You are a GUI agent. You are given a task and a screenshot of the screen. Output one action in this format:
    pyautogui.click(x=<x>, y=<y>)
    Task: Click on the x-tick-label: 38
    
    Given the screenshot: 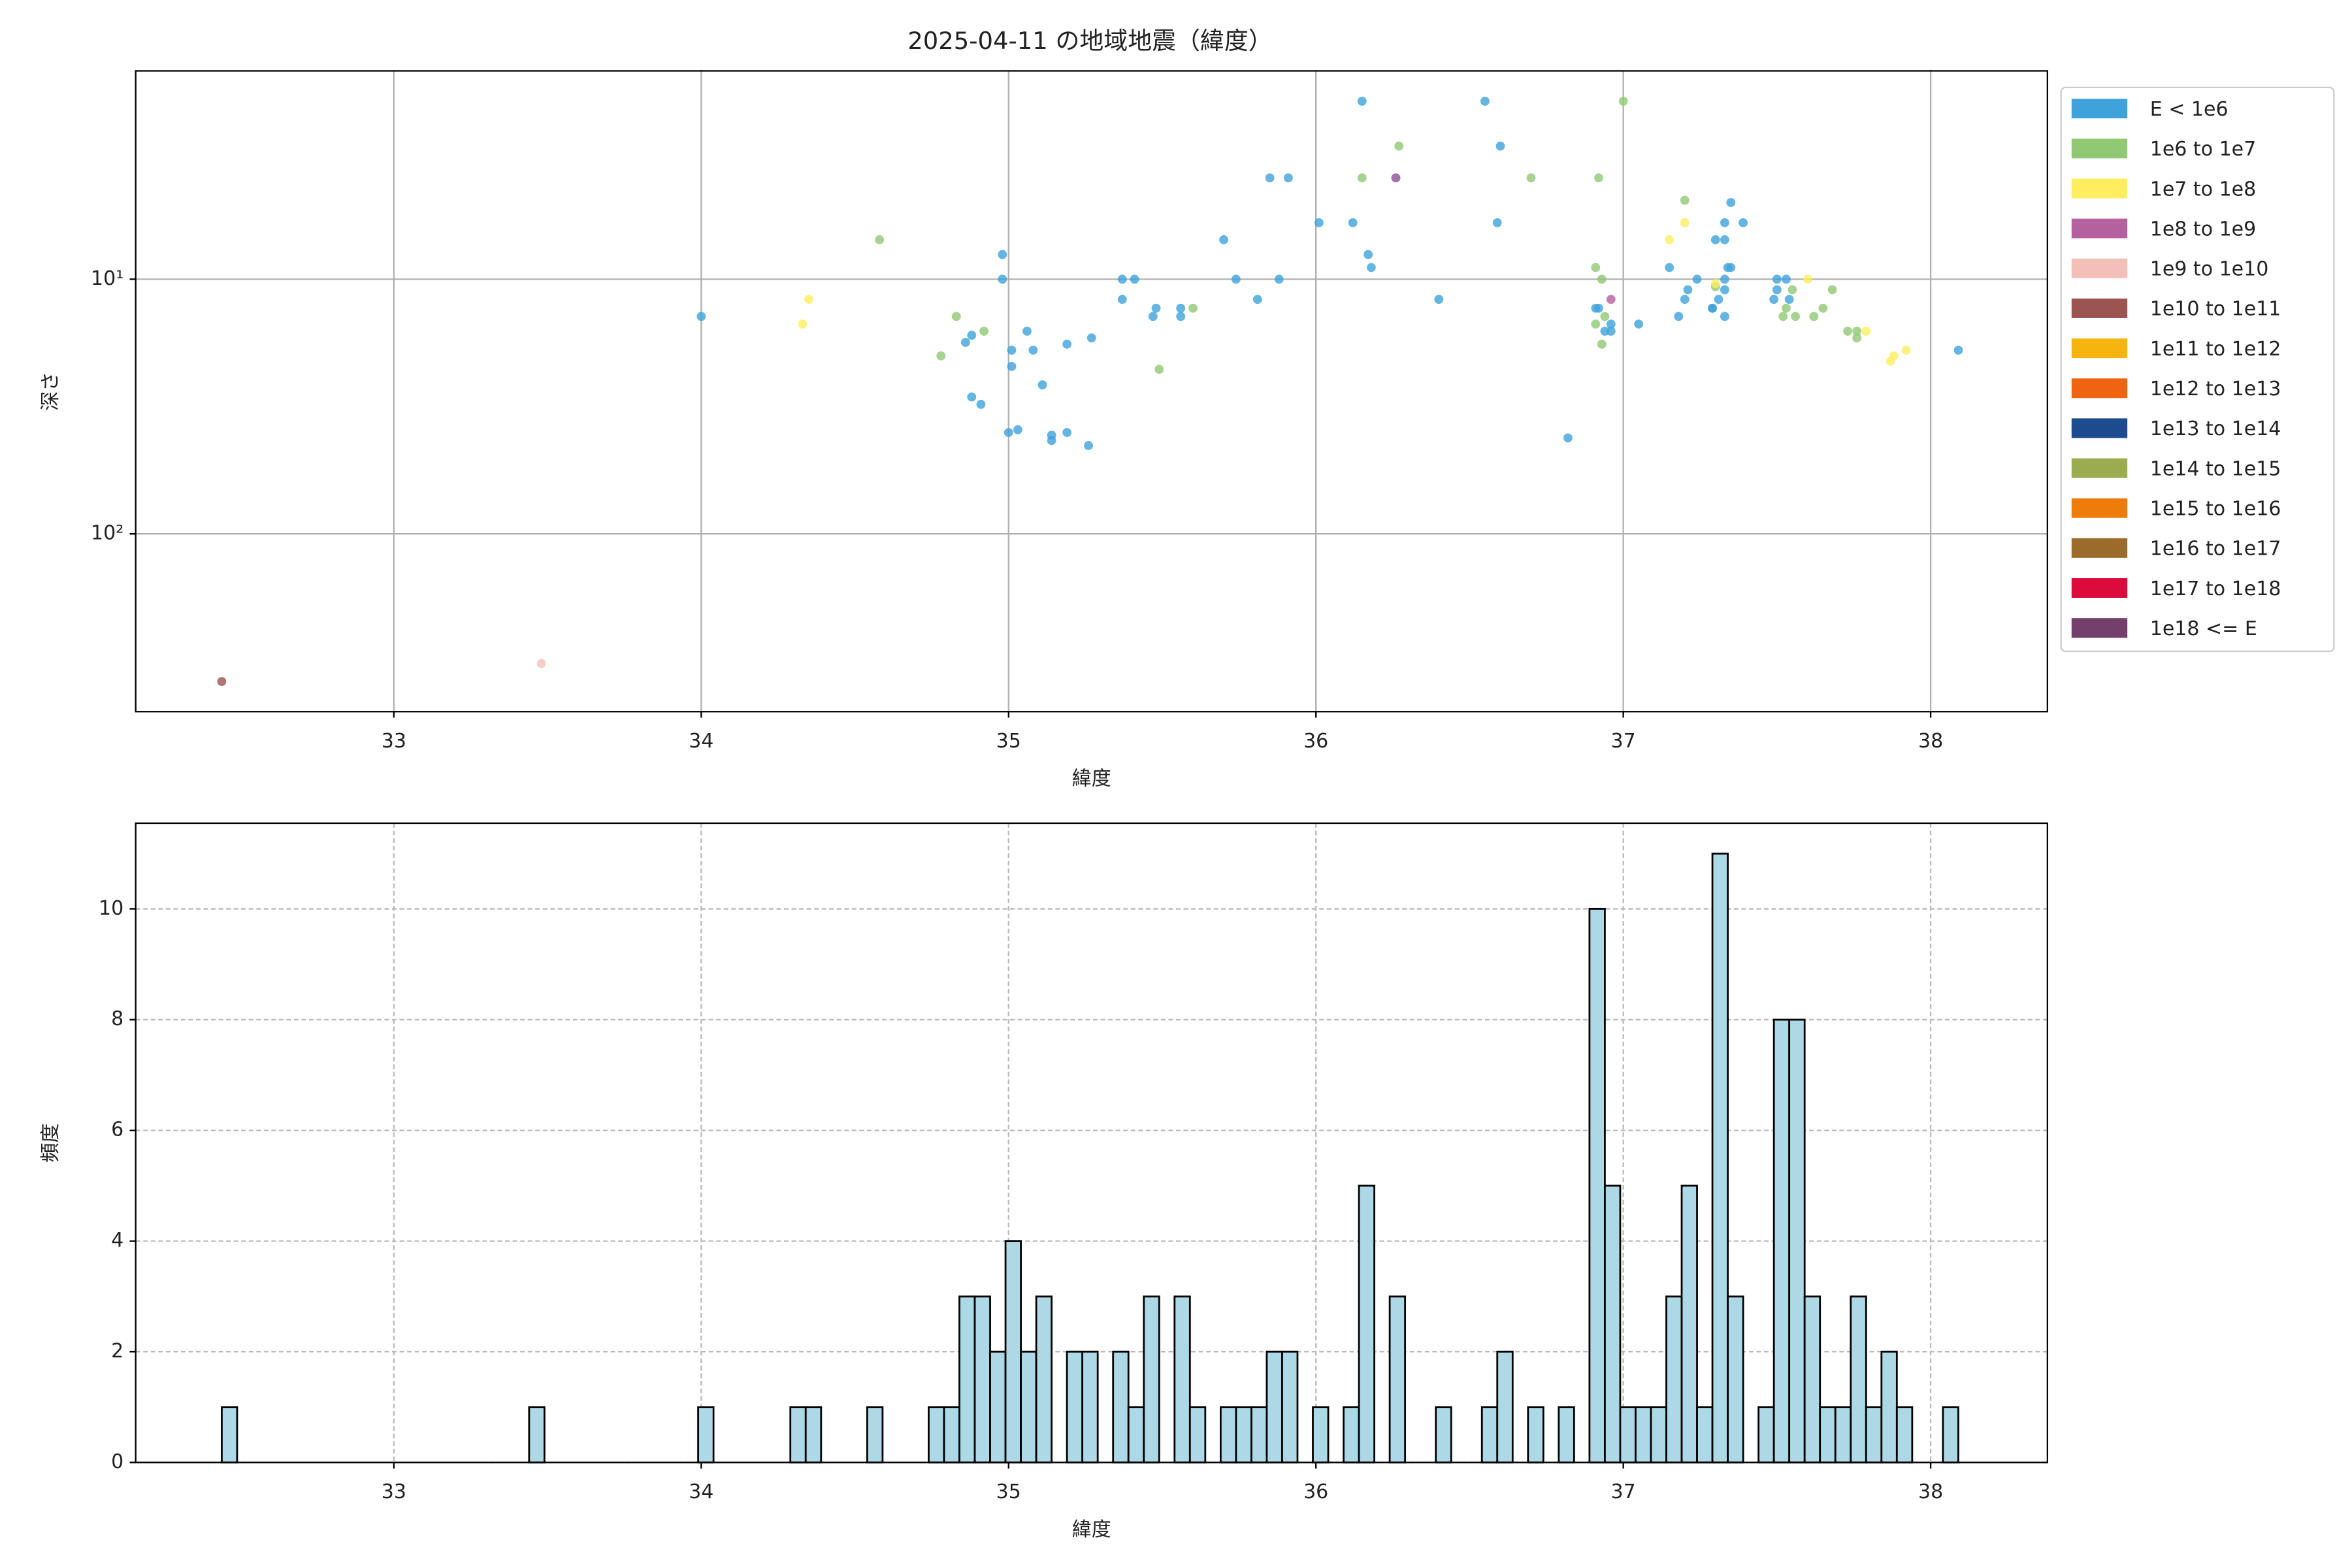 What is the action you would take?
    pyautogui.click(x=1930, y=1491)
    